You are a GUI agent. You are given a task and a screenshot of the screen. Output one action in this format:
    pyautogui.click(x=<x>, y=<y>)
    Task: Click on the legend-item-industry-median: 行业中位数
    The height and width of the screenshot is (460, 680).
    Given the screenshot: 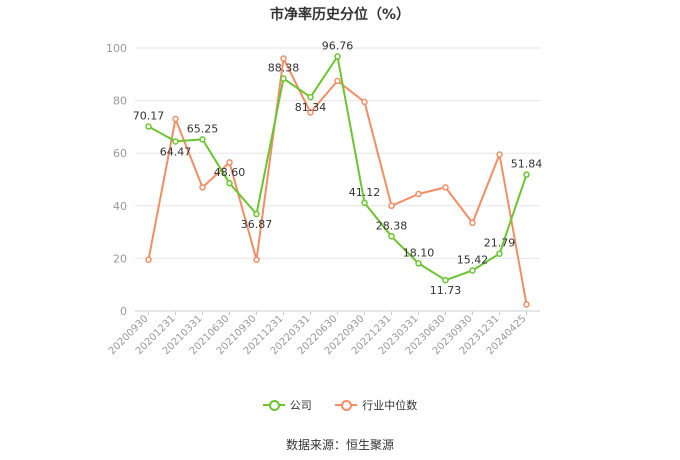 What is the action you would take?
    pyautogui.click(x=376, y=405)
    